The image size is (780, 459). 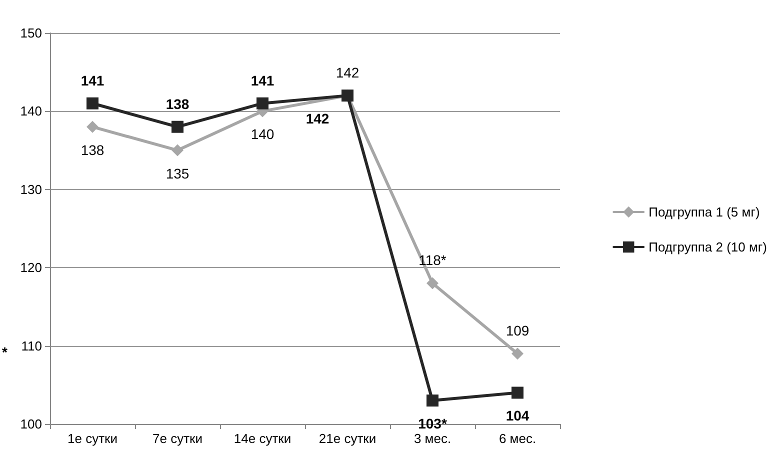 I want to click on x-tick-label: 14е сутки, so click(x=263, y=438).